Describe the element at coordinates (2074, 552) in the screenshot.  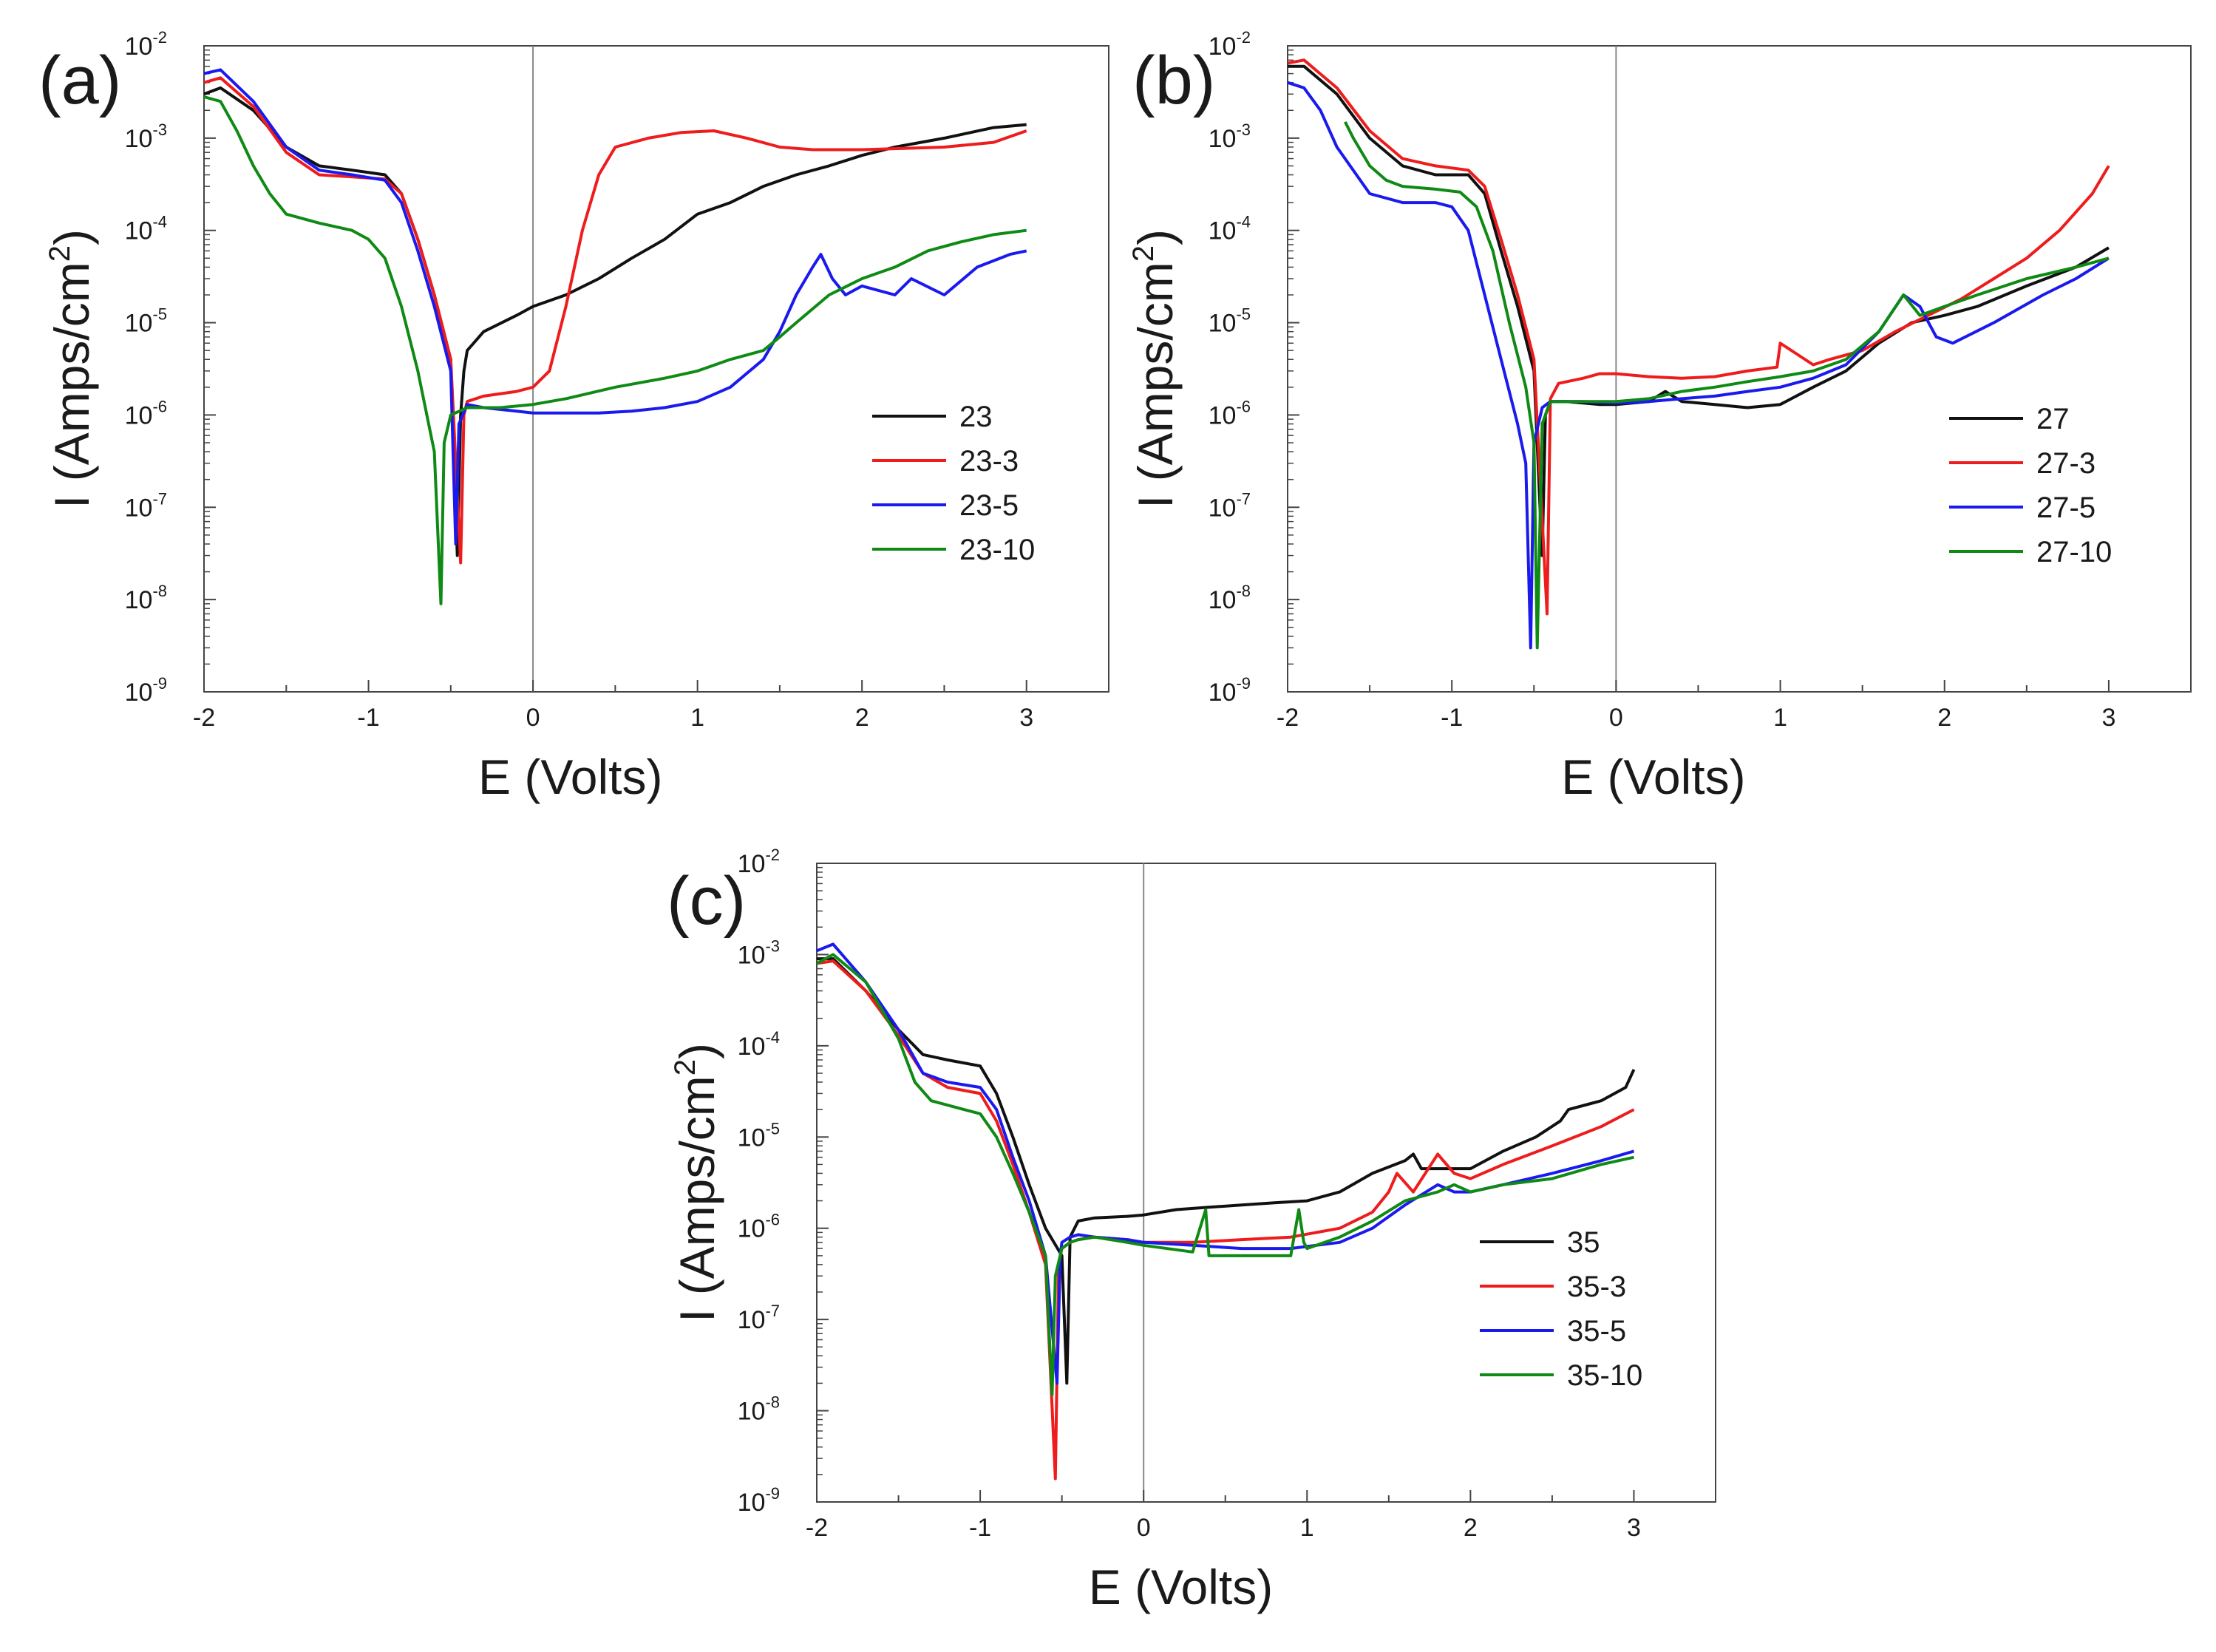
I see `legend-label: 27-10` at that location.